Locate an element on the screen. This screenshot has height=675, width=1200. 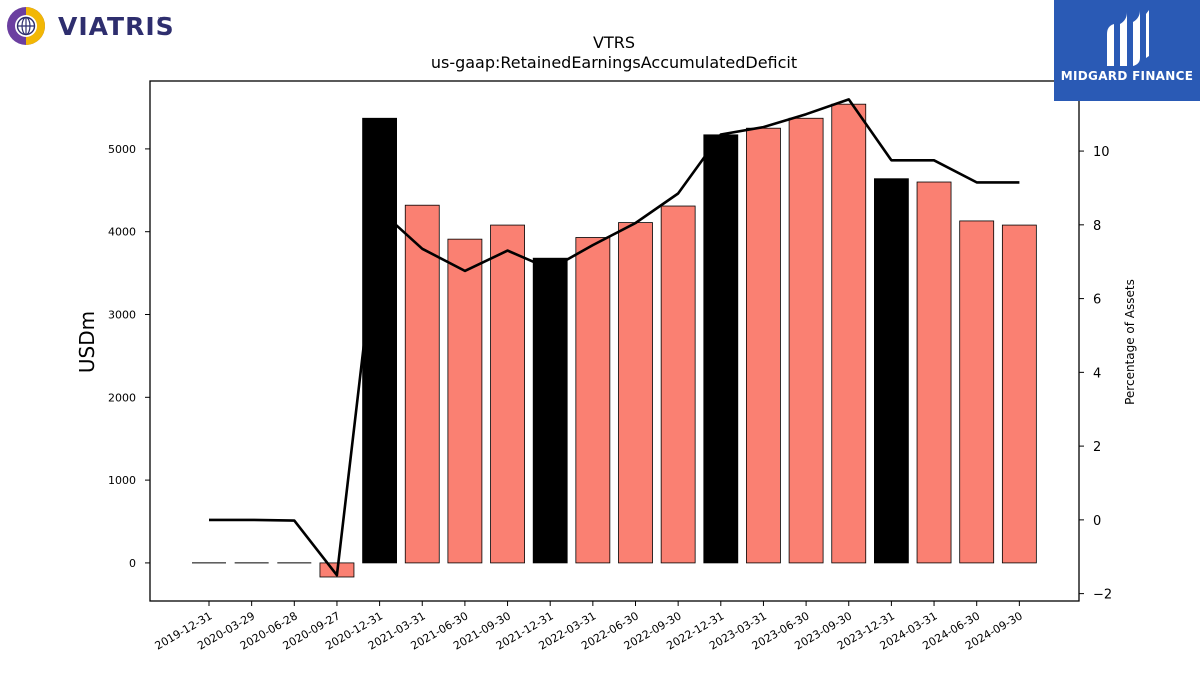
y-tick-label: 5000 is located at coordinates (122, 149).